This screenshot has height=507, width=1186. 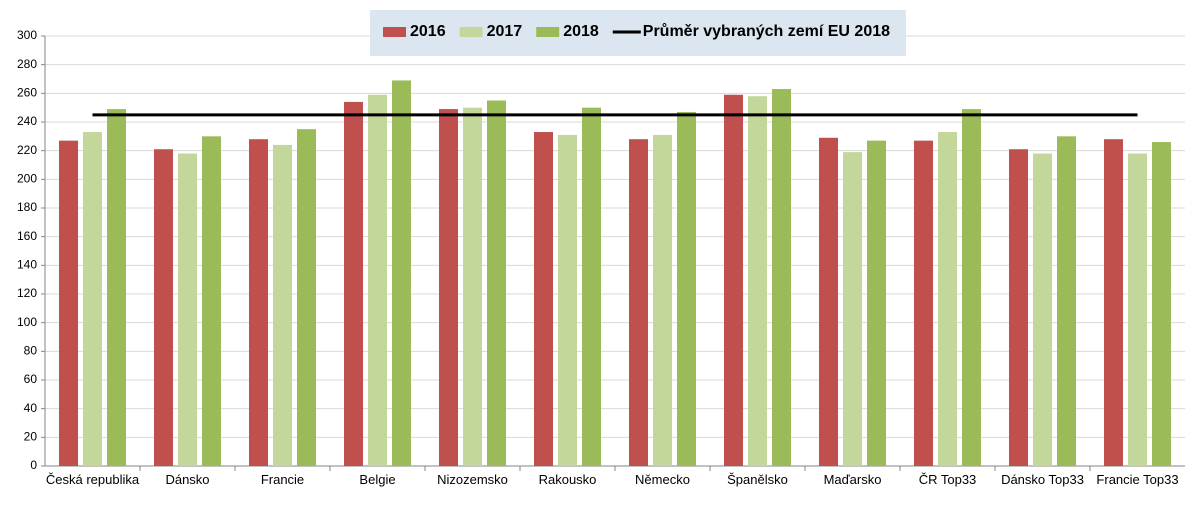 What do you see at coordinates (1137, 479) in the screenshot?
I see `x-tick-label: Francie Top33` at bounding box center [1137, 479].